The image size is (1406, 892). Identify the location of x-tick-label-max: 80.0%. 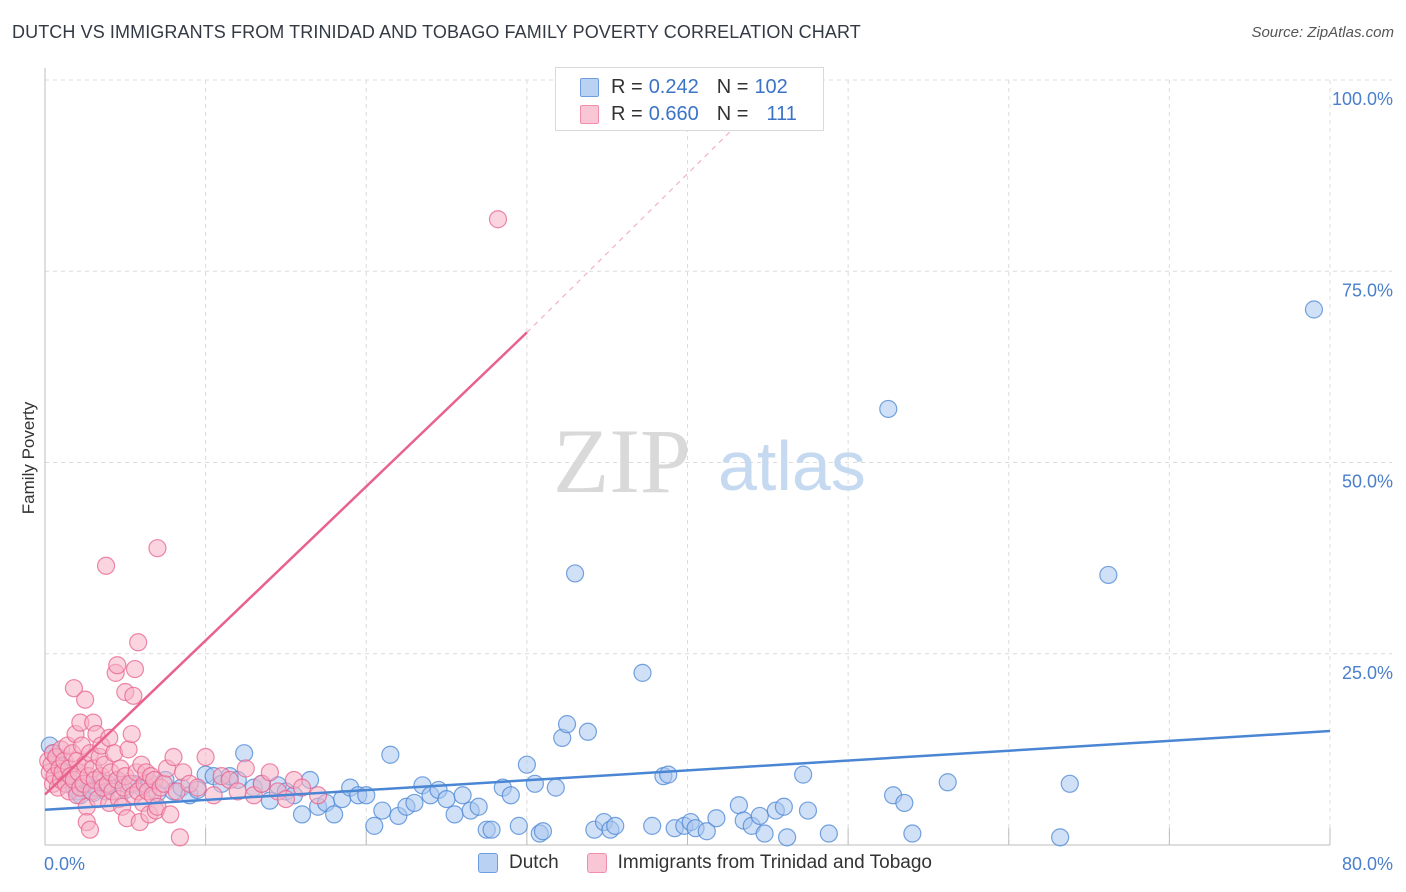
(1367, 864).